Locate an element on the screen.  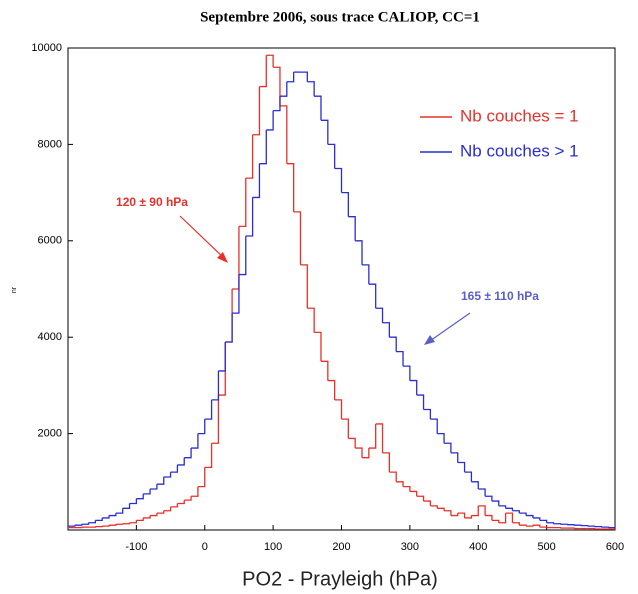
y-tick-label: 4000 is located at coordinates (50, 337).